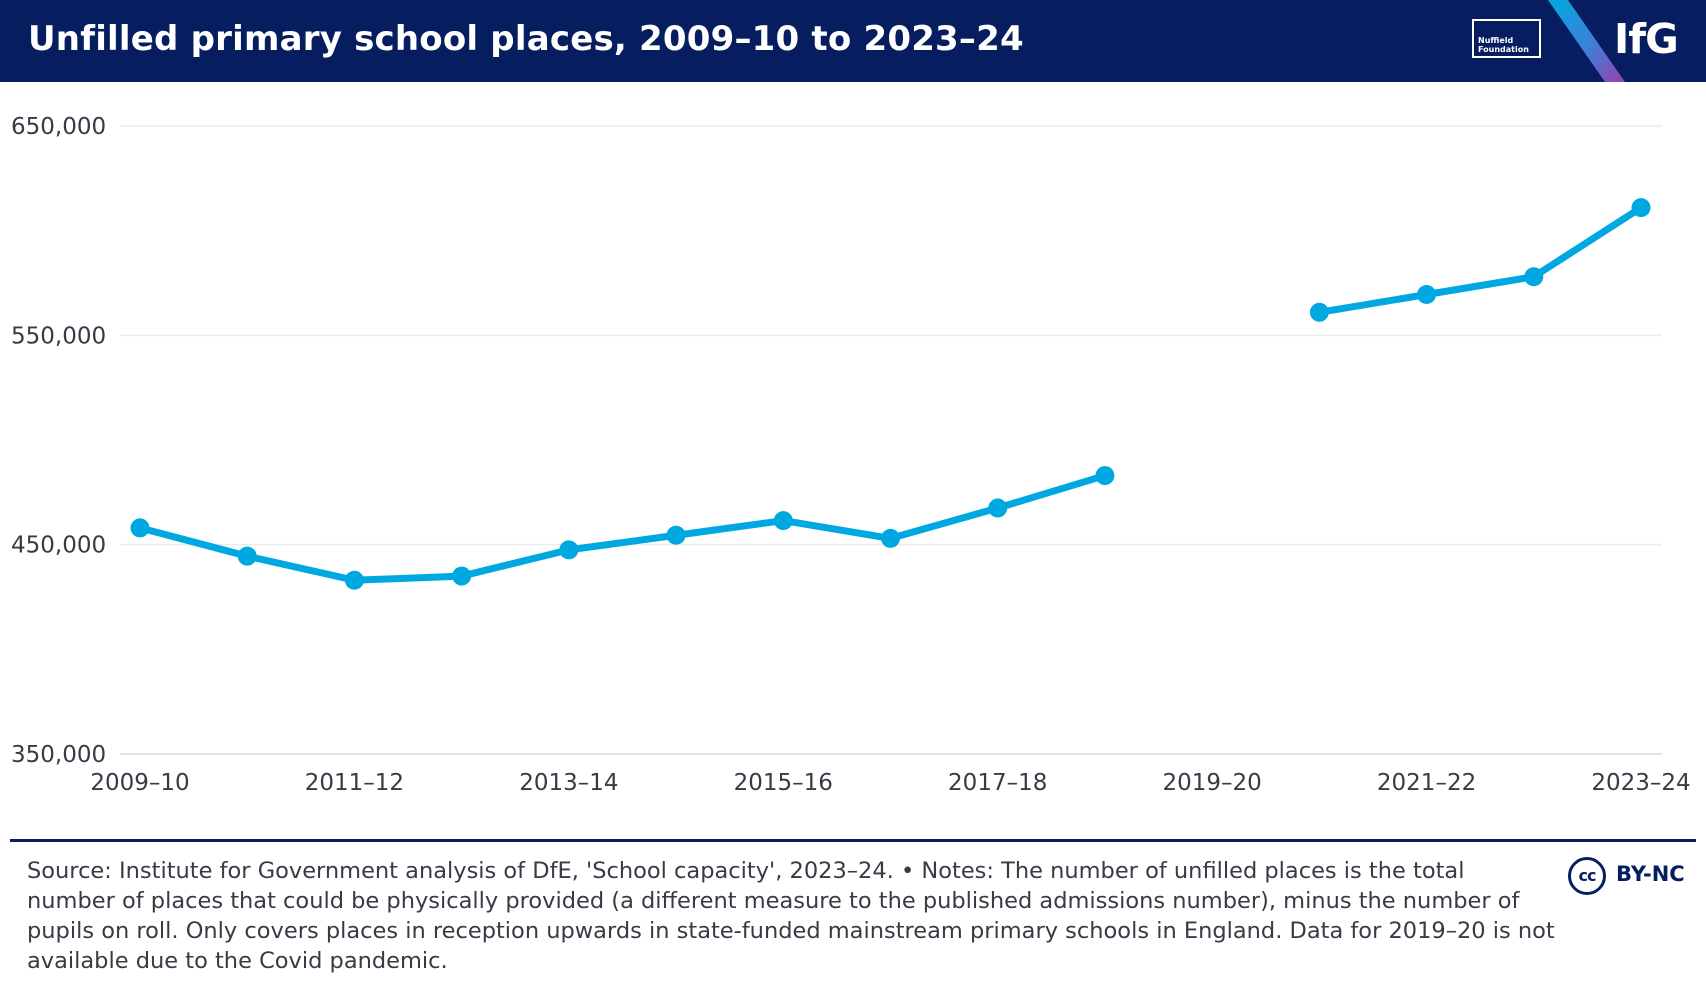 This screenshot has height=990, width=1706. Describe the element at coordinates (1211, 783) in the screenshot. I see `x-tick-label: 2019–20` at that location.